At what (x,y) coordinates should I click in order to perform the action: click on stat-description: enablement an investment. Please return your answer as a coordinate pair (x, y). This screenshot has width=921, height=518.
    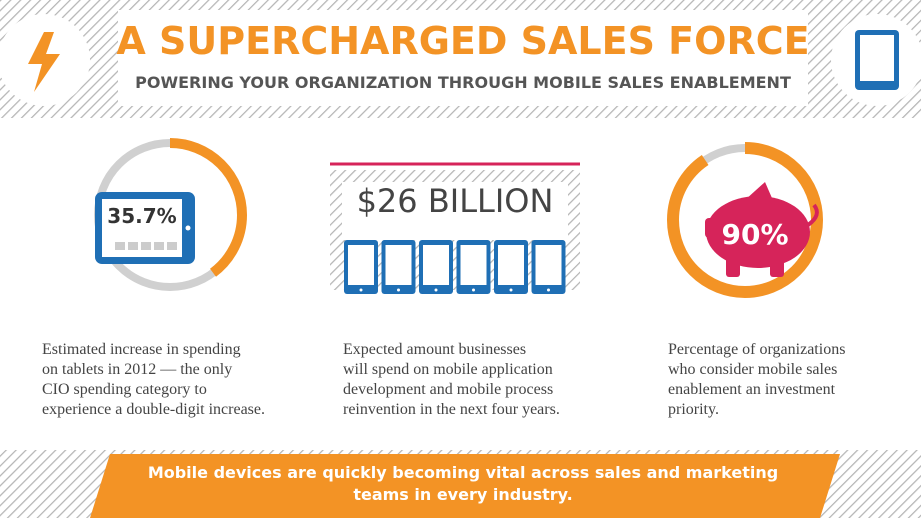
    Looking at the image, I should click on (752, 389).